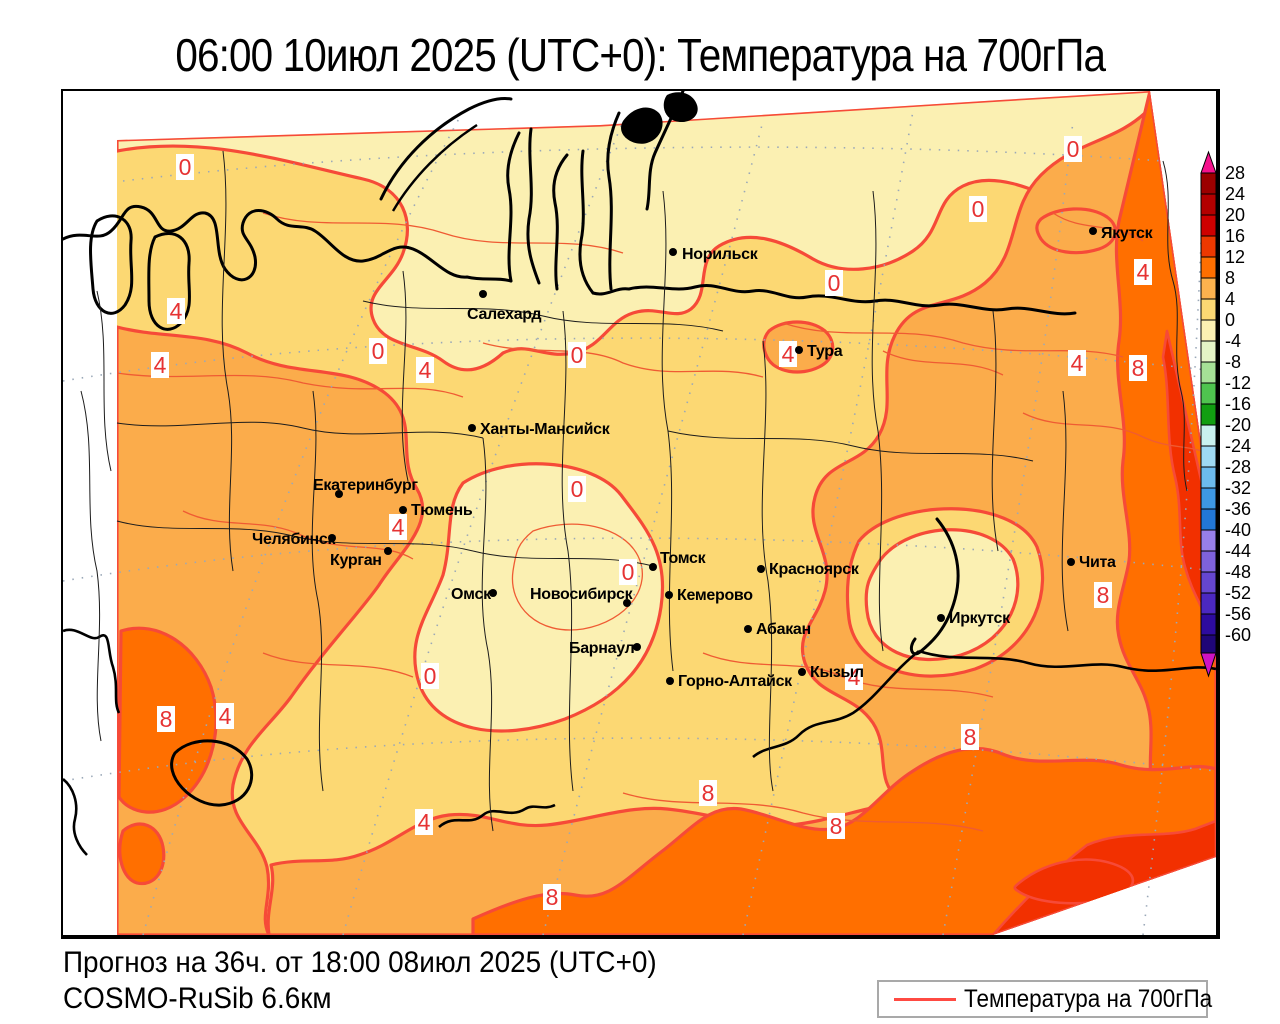 This screenshot has width=1280, height=1024. What do you see at coordinates (1238, 572) in the screenshot?
I see `colorbar-tick: -48` at bounding box center [1238, 572].